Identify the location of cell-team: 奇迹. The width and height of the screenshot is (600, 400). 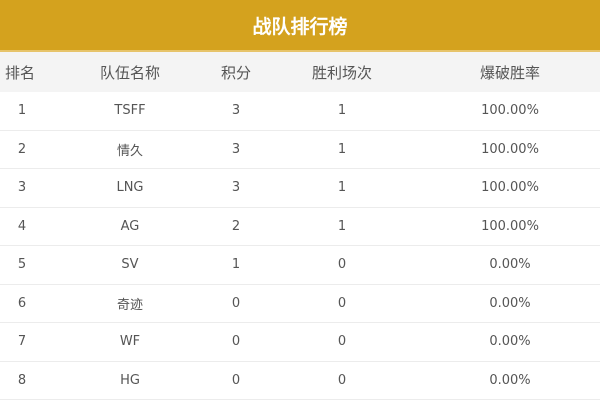
(129, 305).